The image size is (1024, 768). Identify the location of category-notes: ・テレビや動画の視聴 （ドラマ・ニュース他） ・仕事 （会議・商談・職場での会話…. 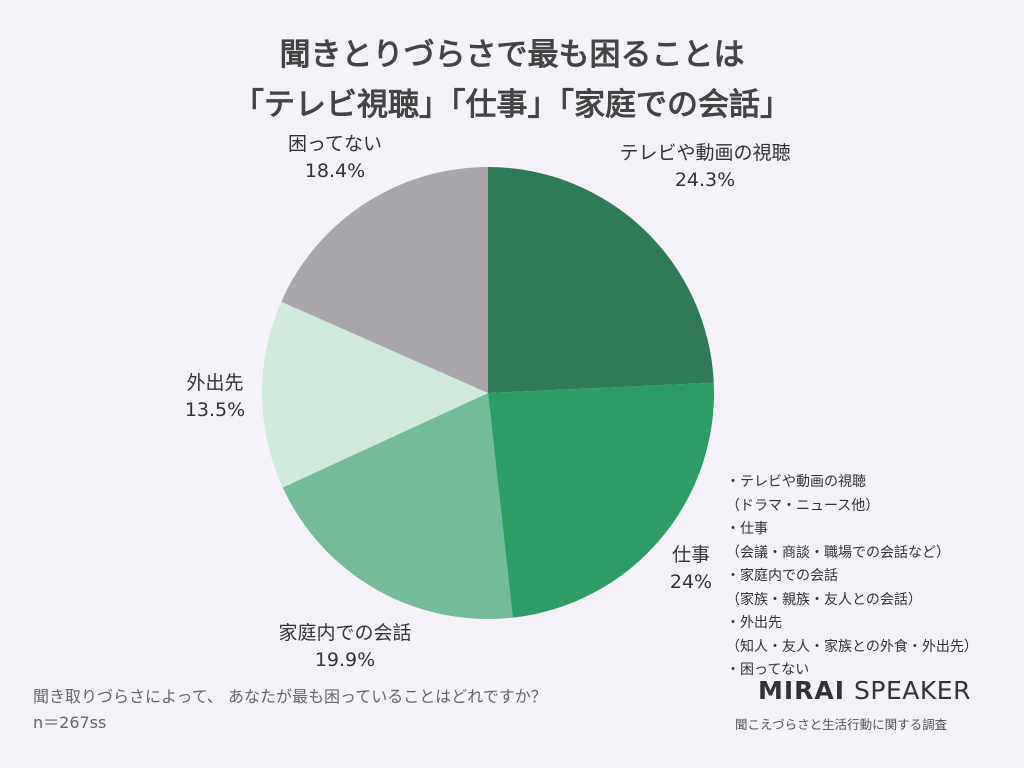
(852, 577).